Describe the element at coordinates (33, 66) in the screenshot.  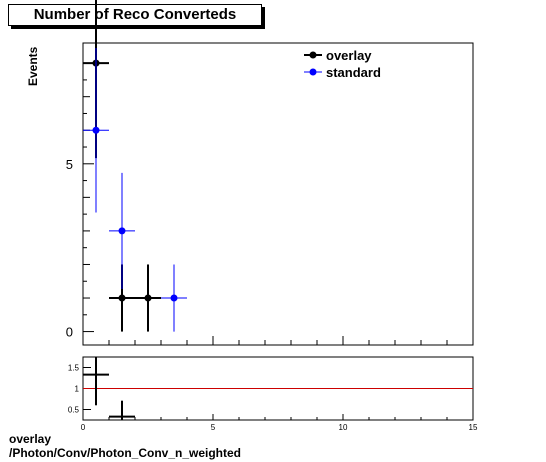
I see `y-axis-title: Events` at that location.